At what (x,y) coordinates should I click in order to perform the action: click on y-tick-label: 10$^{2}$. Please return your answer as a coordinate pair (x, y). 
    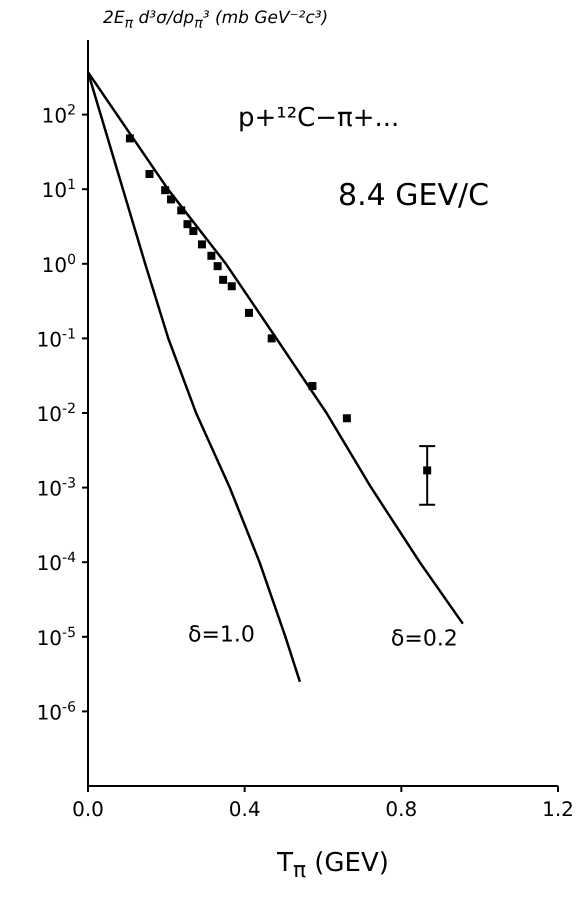
    Looking at the image, I should click on (59, 115).